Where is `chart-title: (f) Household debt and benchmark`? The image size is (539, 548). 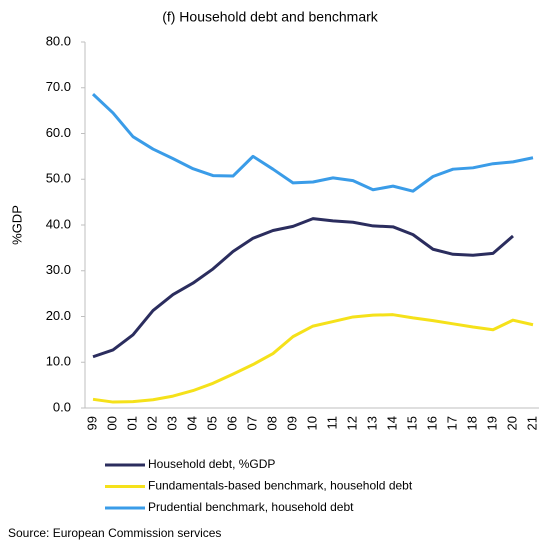
chart-title: (f) Household debt and benchmark is located at coordinates (270, 17).